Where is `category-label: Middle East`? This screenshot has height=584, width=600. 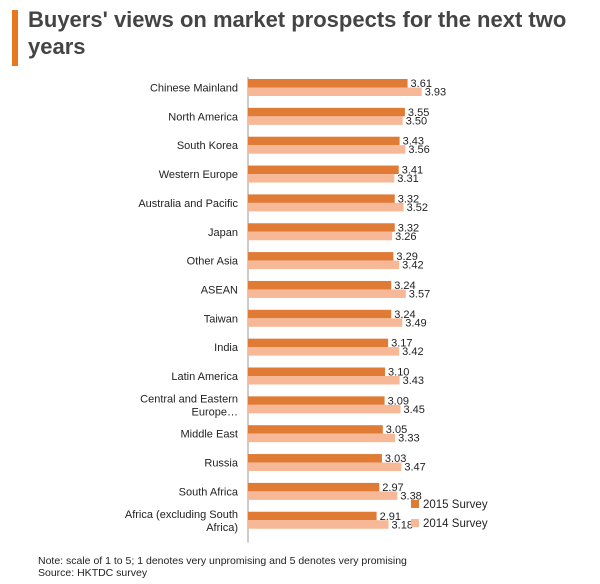
category-label: Middle East is located at coordinates (209, 435).